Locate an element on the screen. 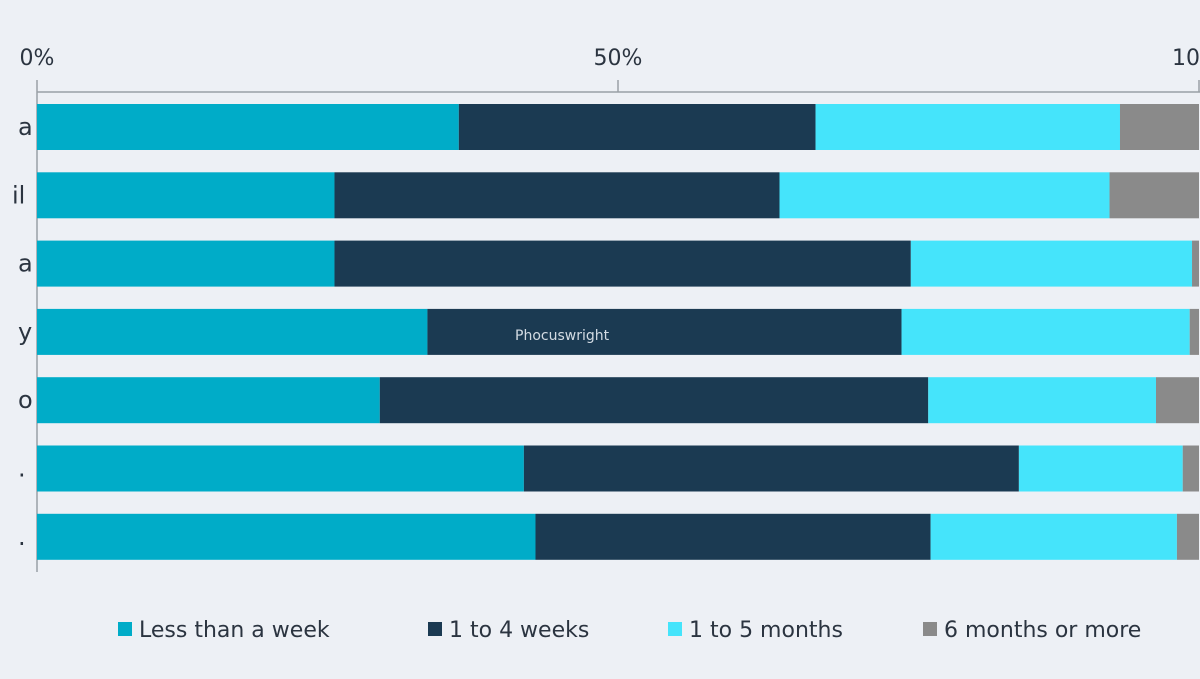 The height and width of the screenshot is (679, 1200). x-tick-label: 100 is located at coordinates (1186, 58).